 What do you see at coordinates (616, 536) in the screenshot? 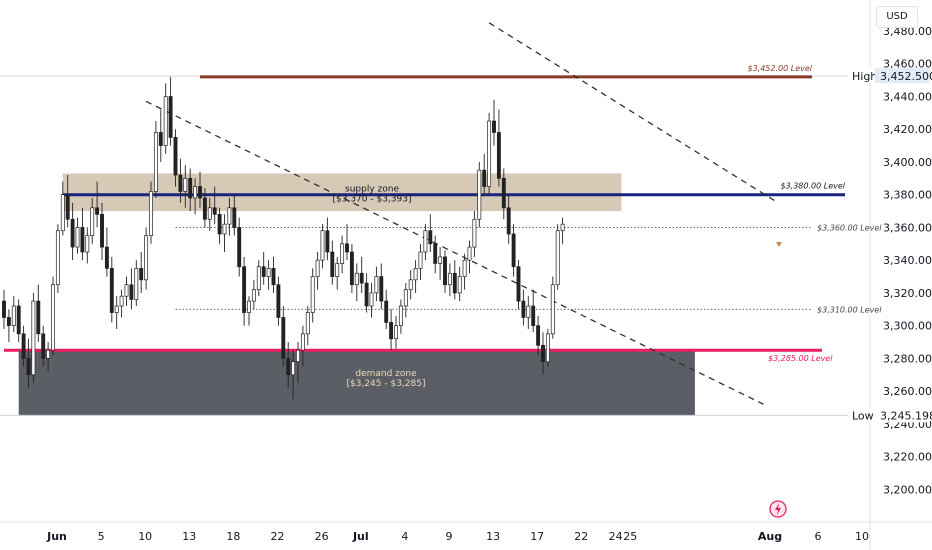
I see `x-tick-label: 24` at bounding box center [616, 536].